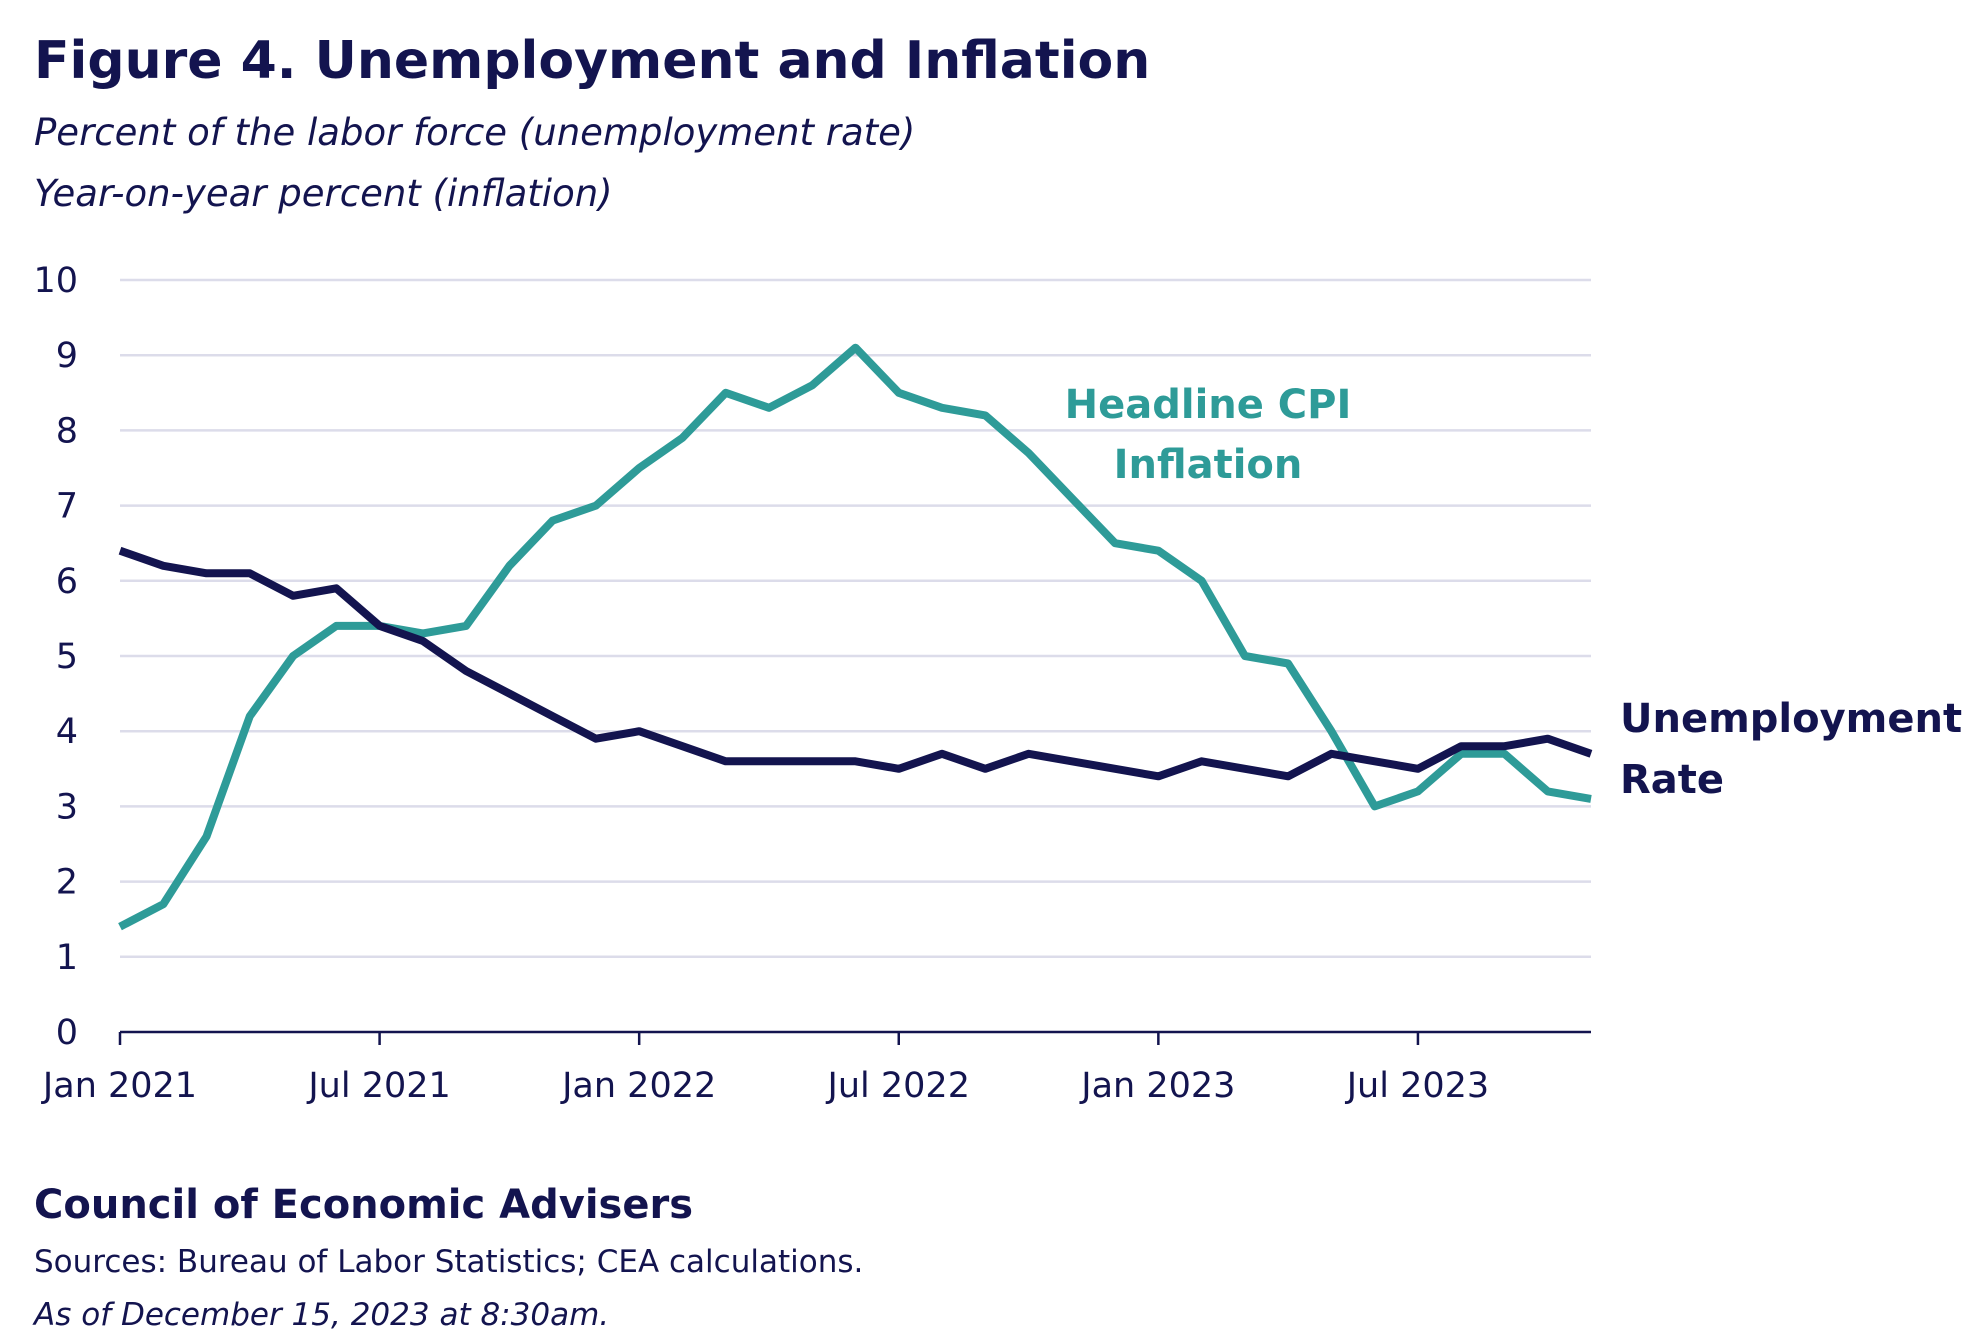 The height and width of the screenshot is (1337, 1966). Describe the element at coordinates (67, 431) in the screenshot. I see `y-tick-label: 8` at that location.